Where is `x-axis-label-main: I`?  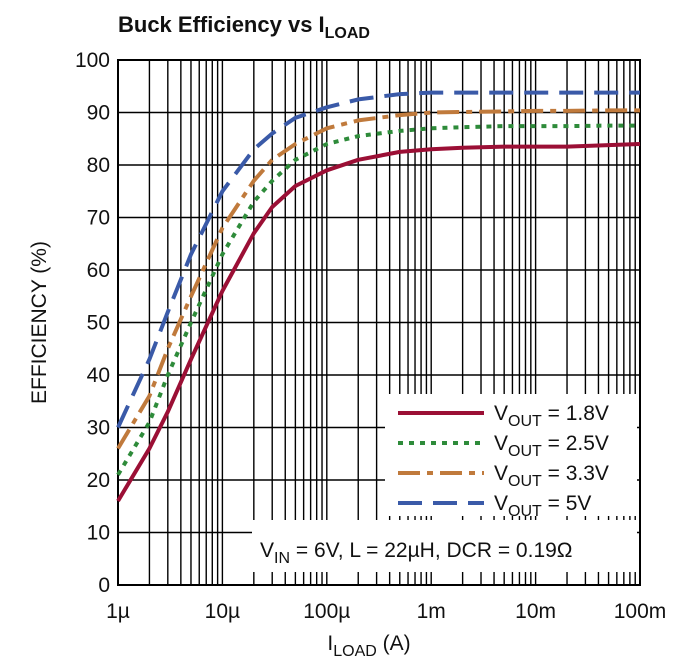 x-axis-label-main: I is located at coordinates (330, 643).